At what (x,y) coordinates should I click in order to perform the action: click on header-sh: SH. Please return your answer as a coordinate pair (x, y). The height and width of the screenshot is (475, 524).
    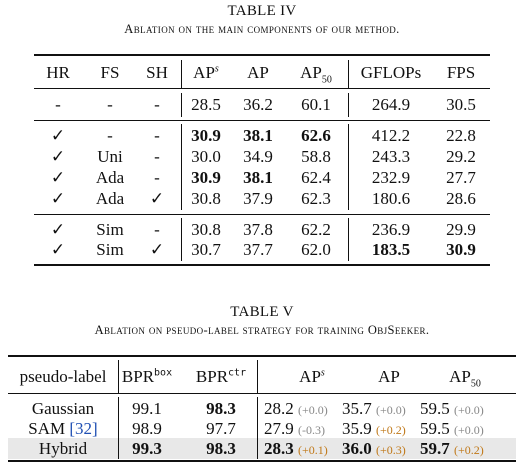
    Looking at the image, I should click on (157, 72).